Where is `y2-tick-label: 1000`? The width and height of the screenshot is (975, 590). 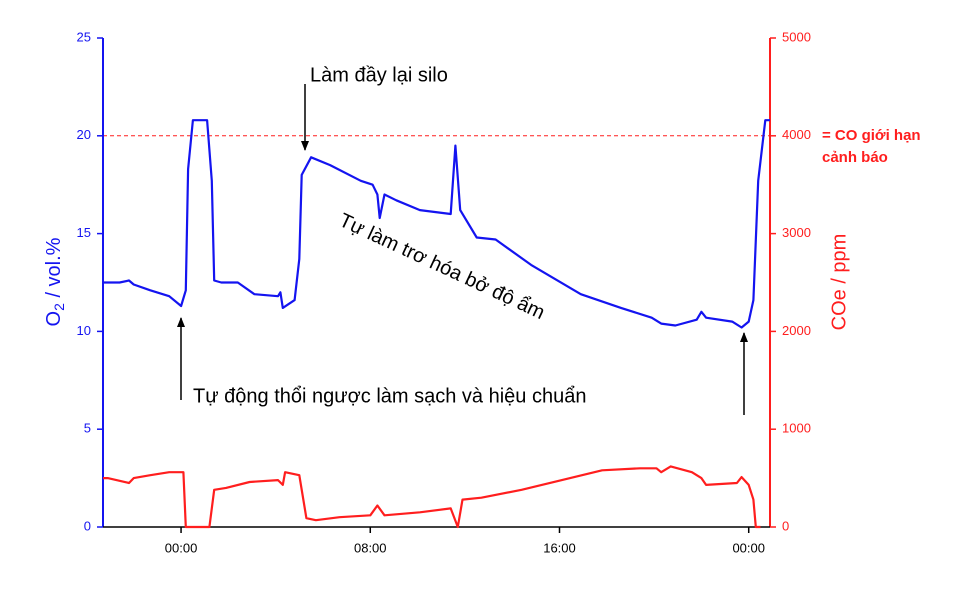
y2-tick-label: 1000 is located at coordinates (796, 428).